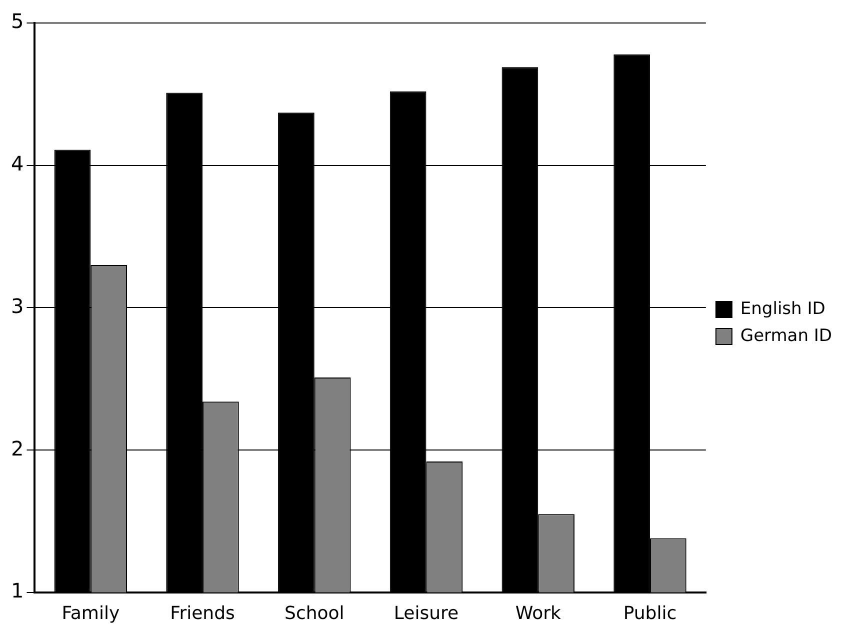  What do you see at coordinates (202, 613) in the screenshot?
I see `x-tick-label: Friends` at bounding box center [202, 613].